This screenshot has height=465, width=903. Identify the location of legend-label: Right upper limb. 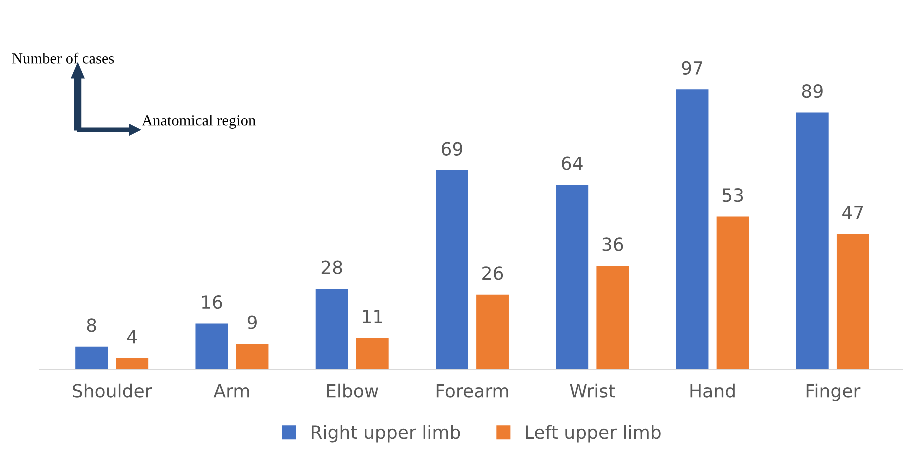
(386, 434).